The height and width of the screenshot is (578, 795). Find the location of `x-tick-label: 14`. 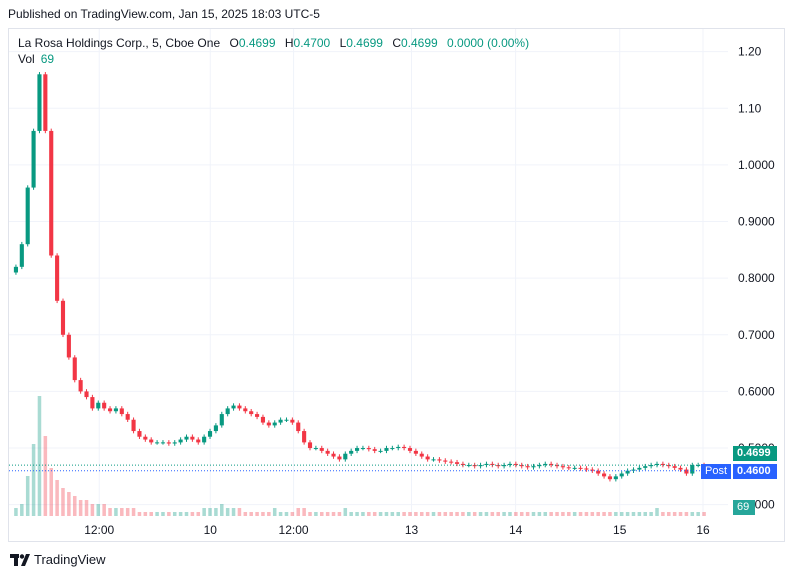

x-tick-label: 14 is located at coordinates (516, 530).